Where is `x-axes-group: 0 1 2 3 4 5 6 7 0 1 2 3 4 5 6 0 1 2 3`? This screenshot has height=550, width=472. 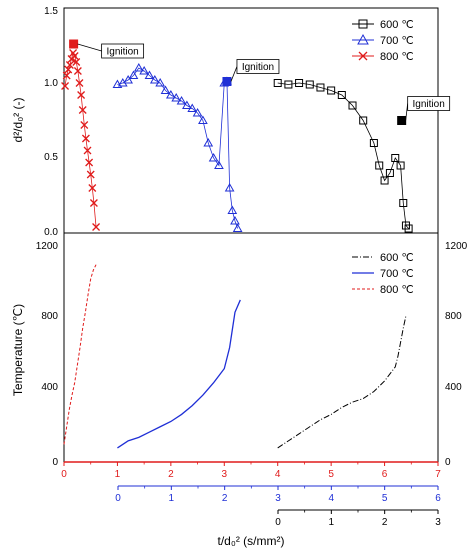
x-axes-group: 0 1 2 3 4 5 6 7 0 1 2 3 4 5 6 0 1 2 3 is located at coordinates (251, 494).